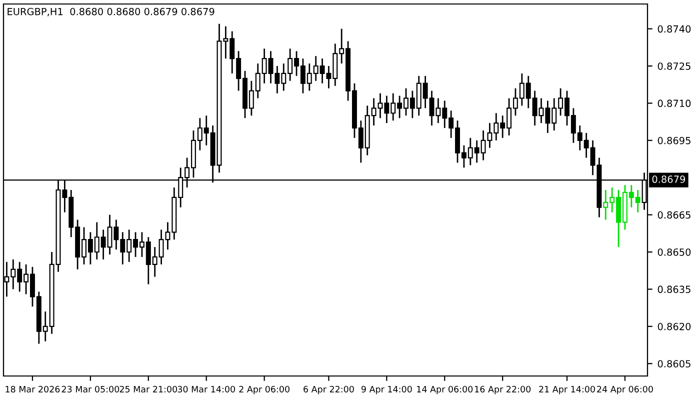 This screenshot has width=700, height=400. Describe the element at coordinates (503, 390) in the screenshot. I see `x-tick-label: 16 Apr 22:00` at that location.